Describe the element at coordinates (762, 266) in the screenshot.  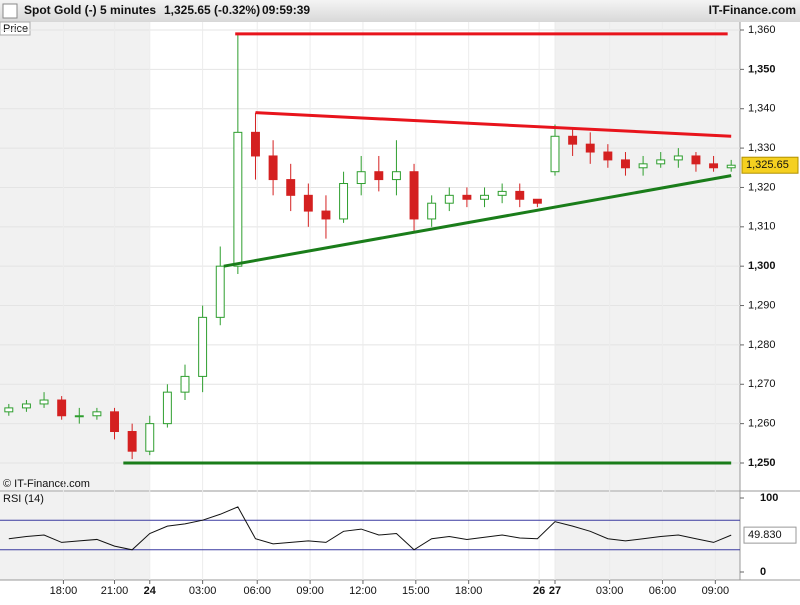
I see `y-tick-label: 1,300` at that location.